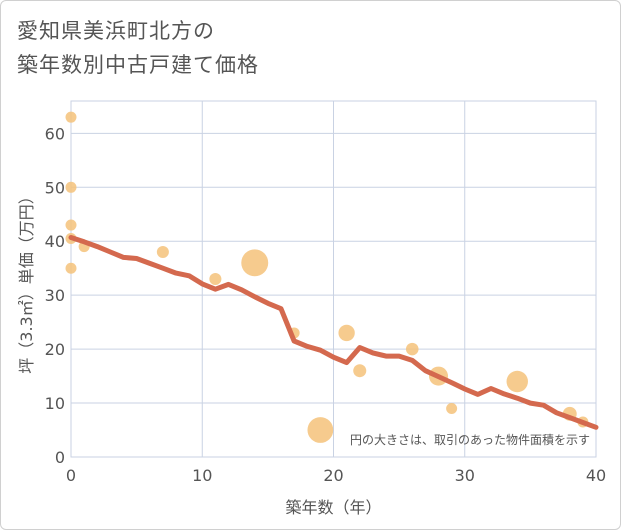 This screenshot has width=621, height=530. Describe the element at coordinates (71, 475) in the screenshot. I see `x-tick-label: 0` at that location.